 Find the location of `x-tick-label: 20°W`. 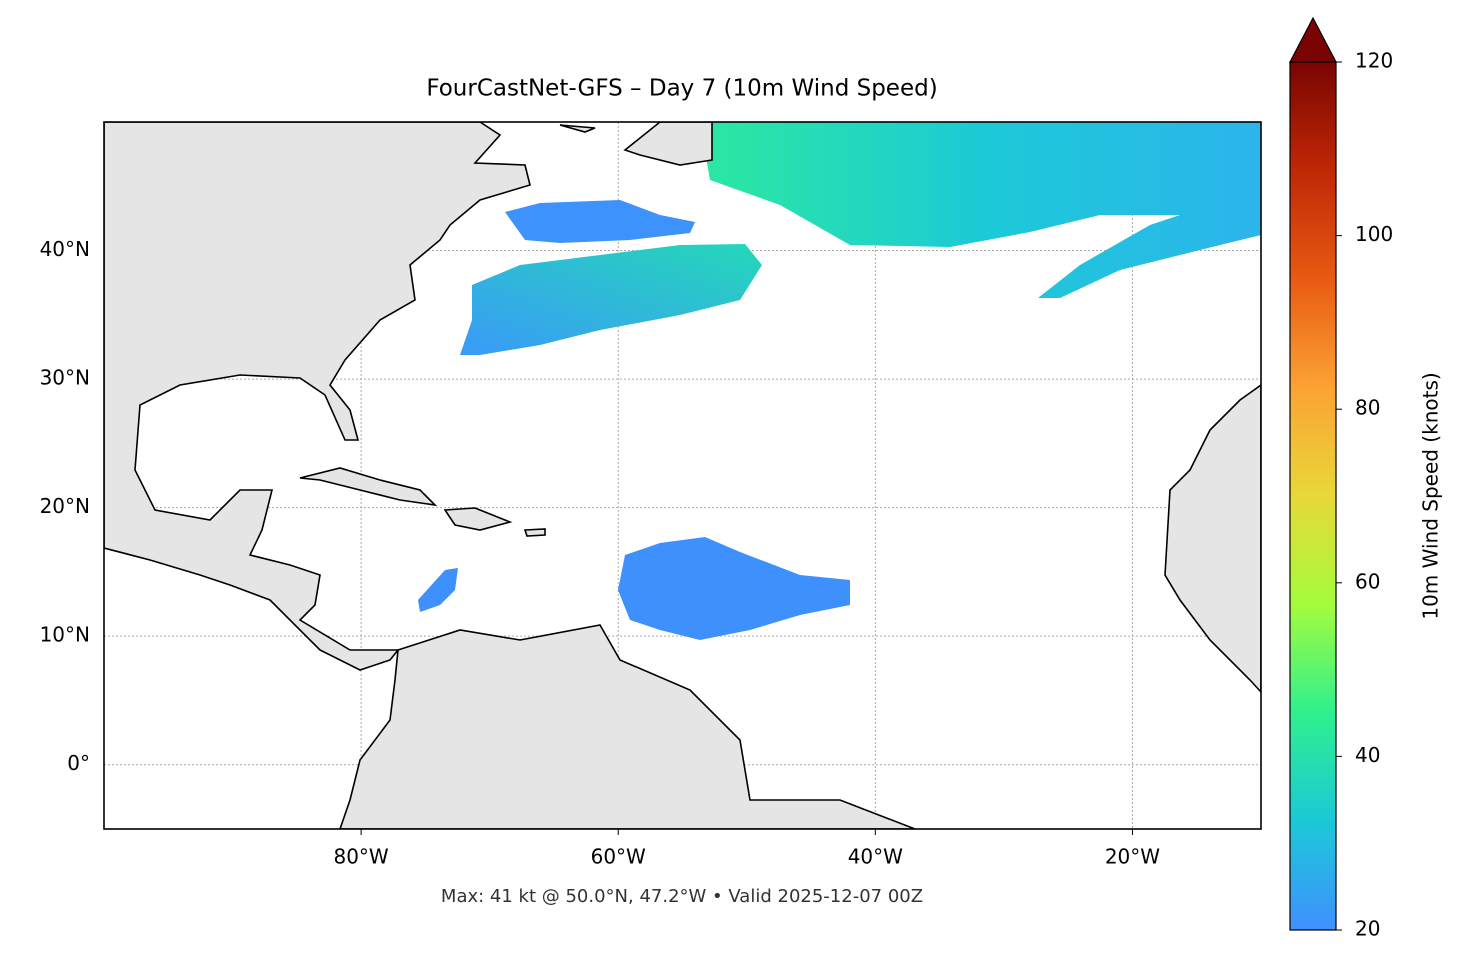

x-tick-label: 20°W is located at coordinates (1132, 857).